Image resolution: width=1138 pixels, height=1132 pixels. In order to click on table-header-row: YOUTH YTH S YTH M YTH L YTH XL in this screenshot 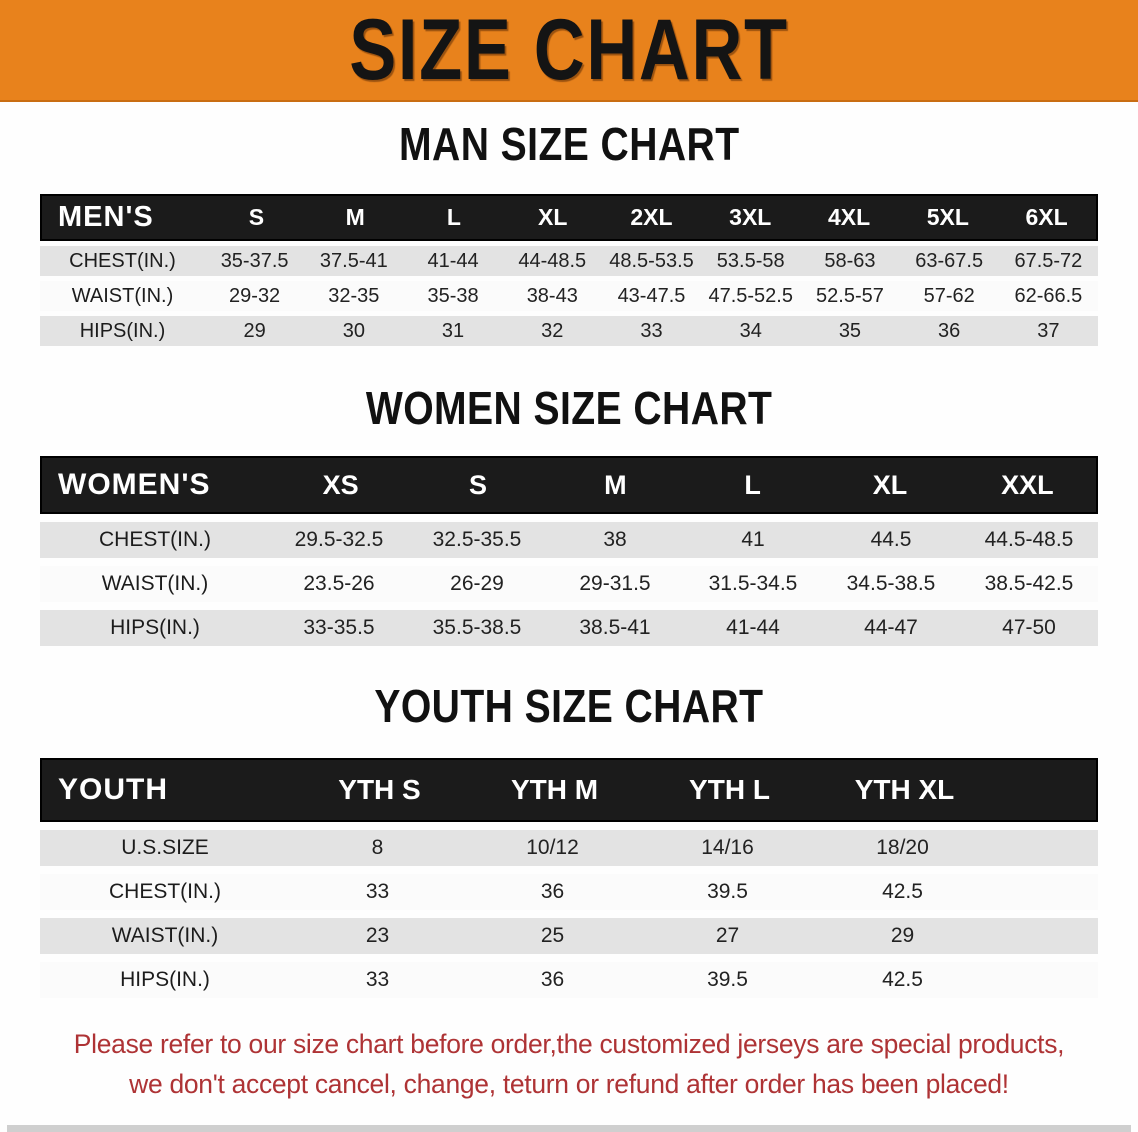, I will do `click(569, 790)`.